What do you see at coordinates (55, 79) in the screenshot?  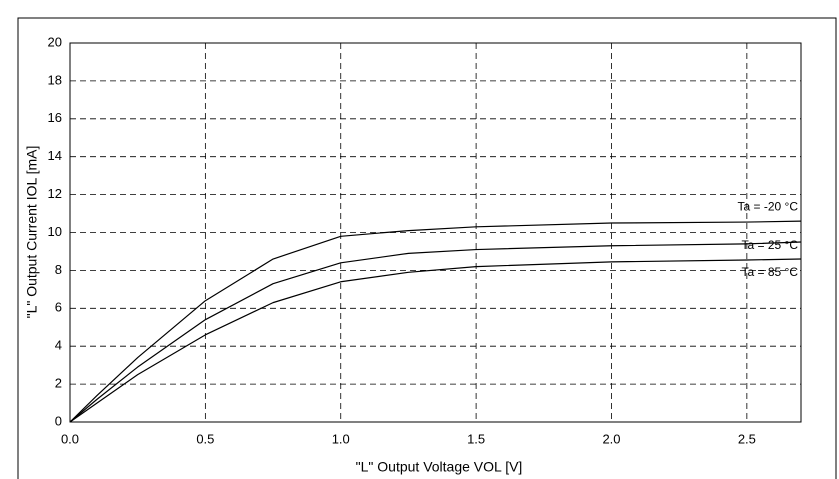 I see `y-tick-label: 18` at bounding box center [55, 79].